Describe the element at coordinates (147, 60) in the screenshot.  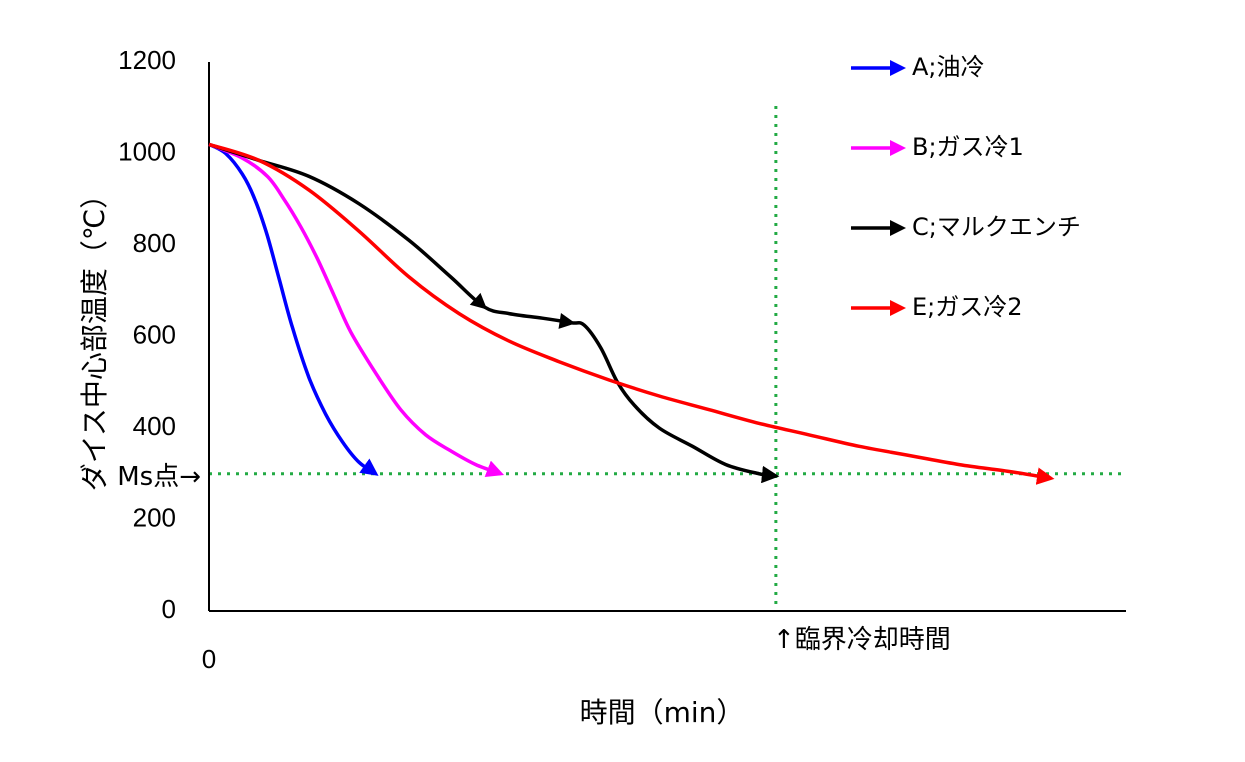
I see `y-tick-label: 1200` at that location.